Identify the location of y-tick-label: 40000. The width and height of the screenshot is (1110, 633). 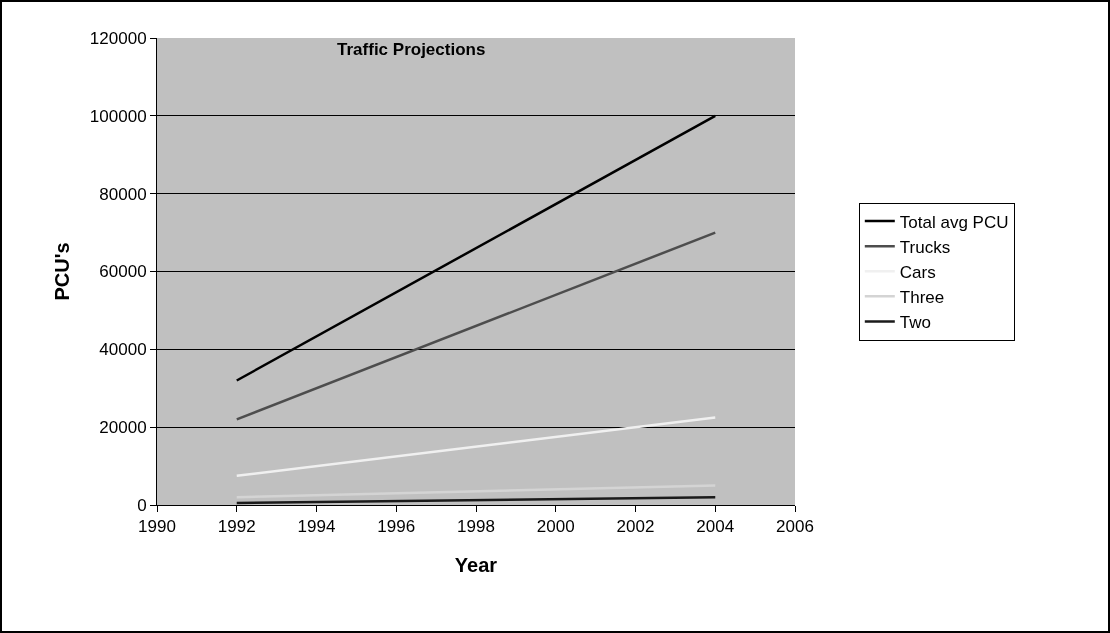
(123, 350).